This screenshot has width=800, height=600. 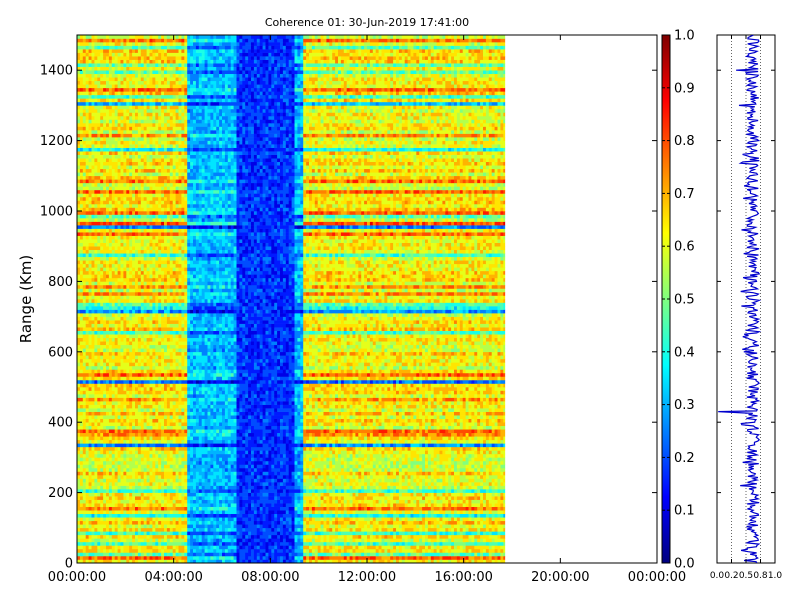 What do you see at coordinates (746, 576) in the screenshot?
I see `profile-x-tick-label: 0.5` at bounding box center [746, 576].